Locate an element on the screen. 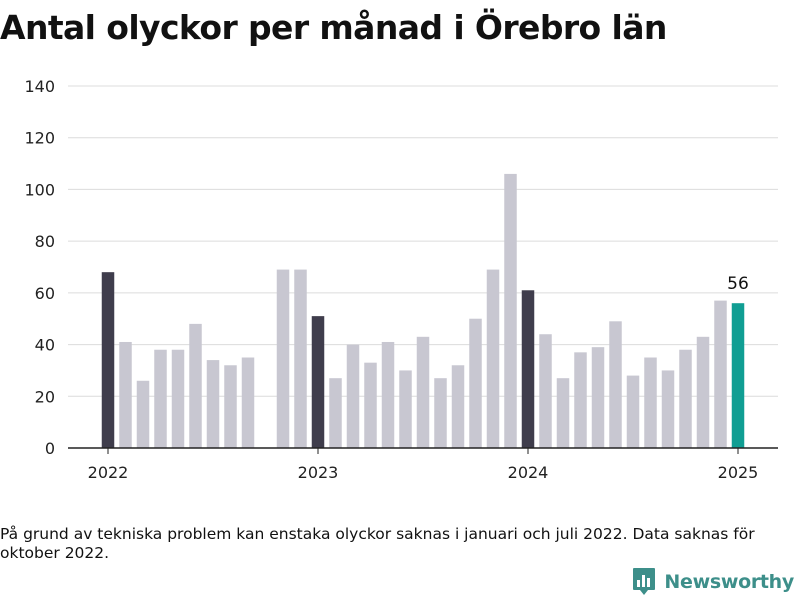 The width and height of the screenshot is (800, 600). newsworthy-logo: Newsworthy is located at coordinates (713, 582).